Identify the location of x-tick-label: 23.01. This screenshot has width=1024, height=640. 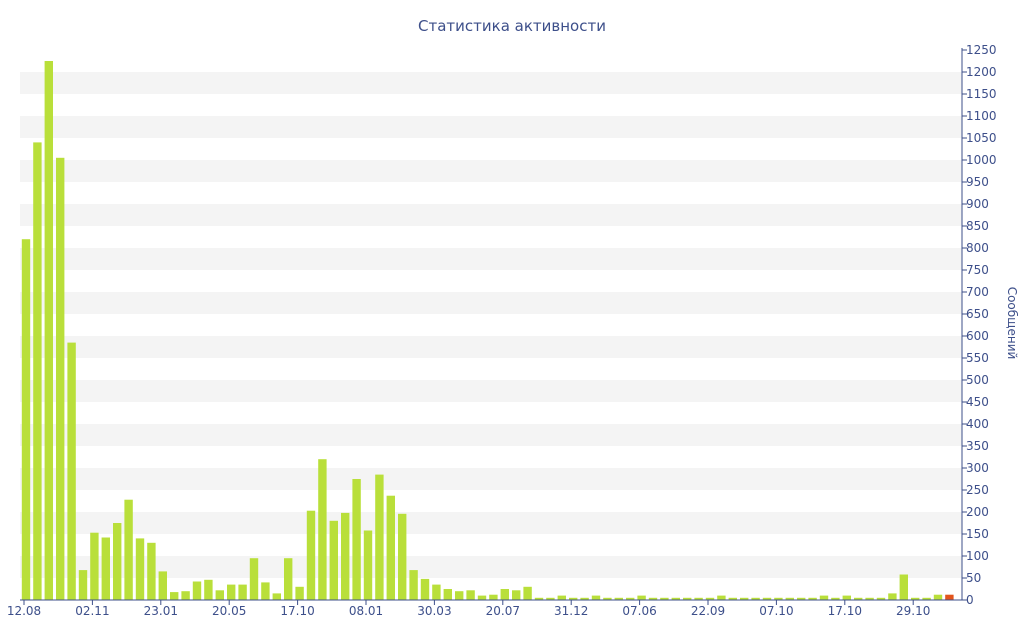
(161, 611).